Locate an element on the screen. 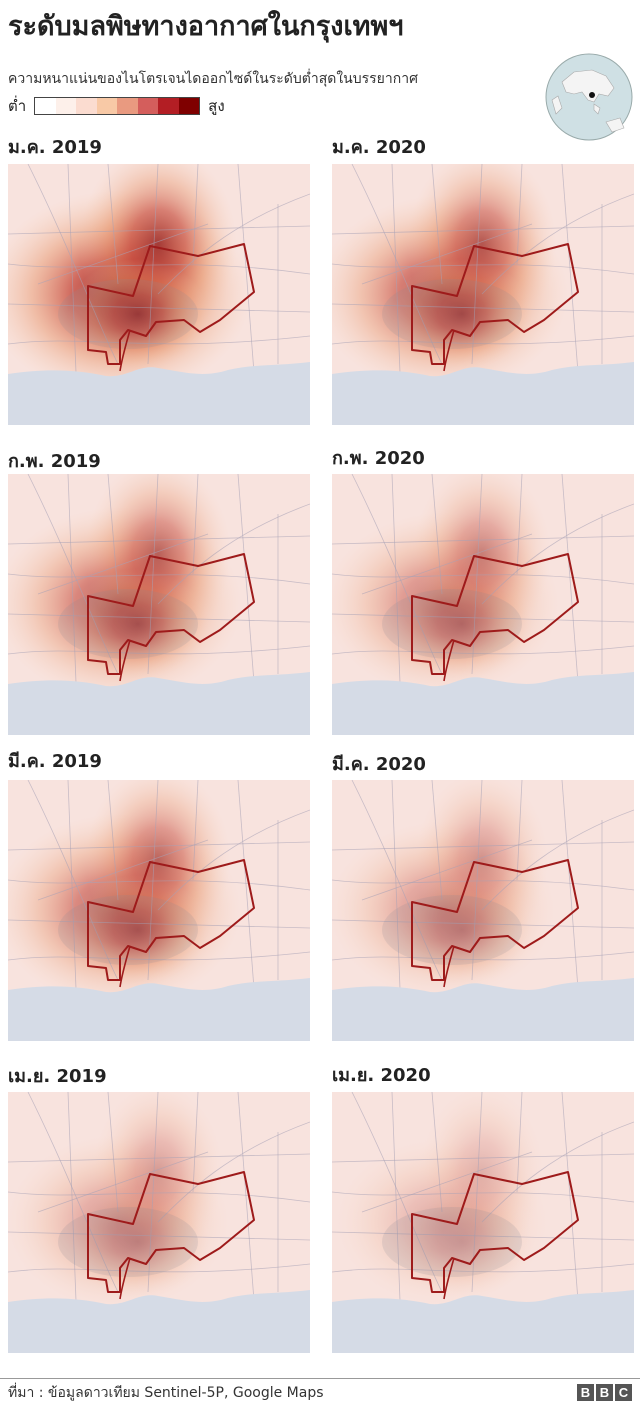  map-panel-label: มี.ค. 2020 is located at coordinates (379, 764).